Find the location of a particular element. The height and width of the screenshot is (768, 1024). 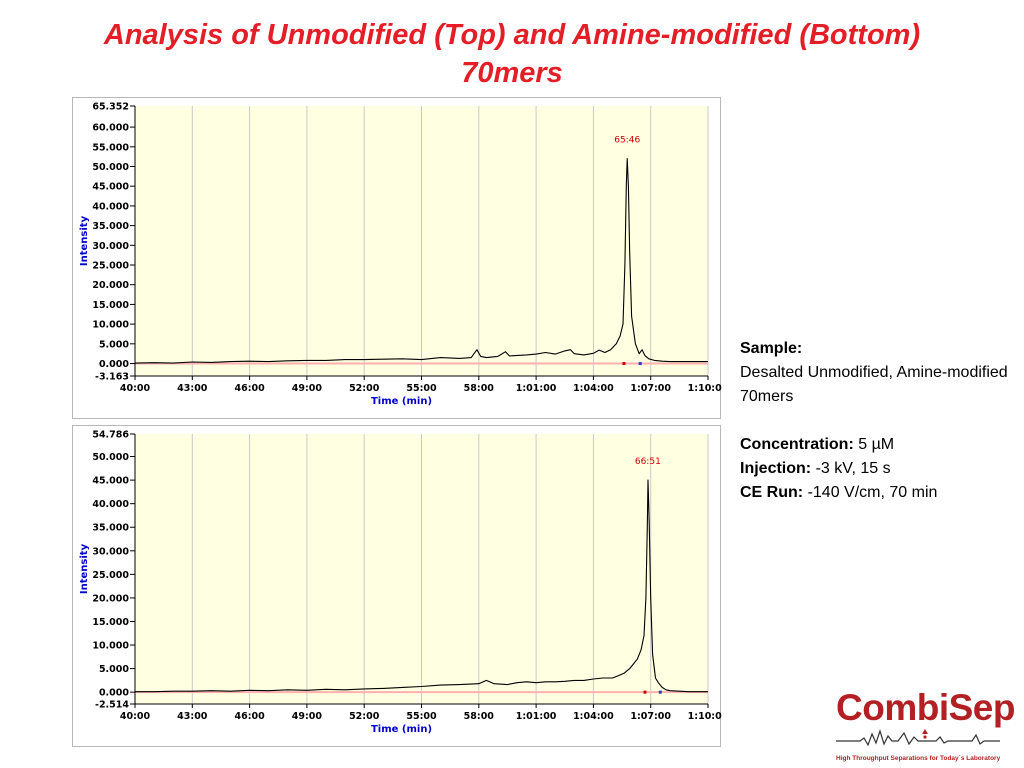

chart-top-y-tick-label: 45.000 is located at coordinates (110, 187).